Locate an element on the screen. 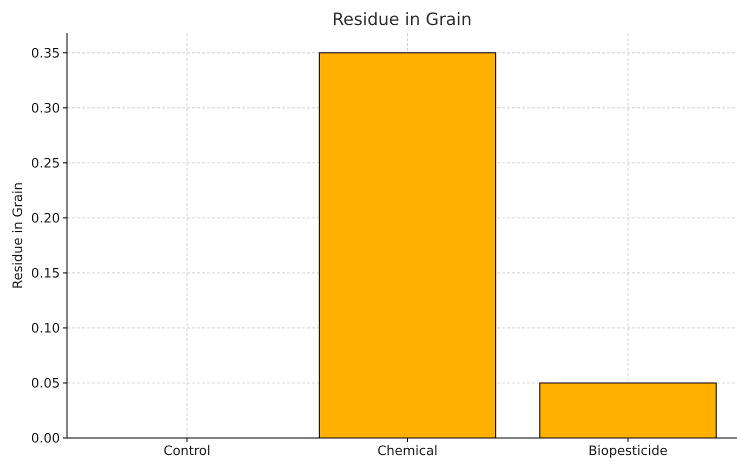 The image size is (737, 462). x-tick-label: Control is located at coordinates (187, 451).